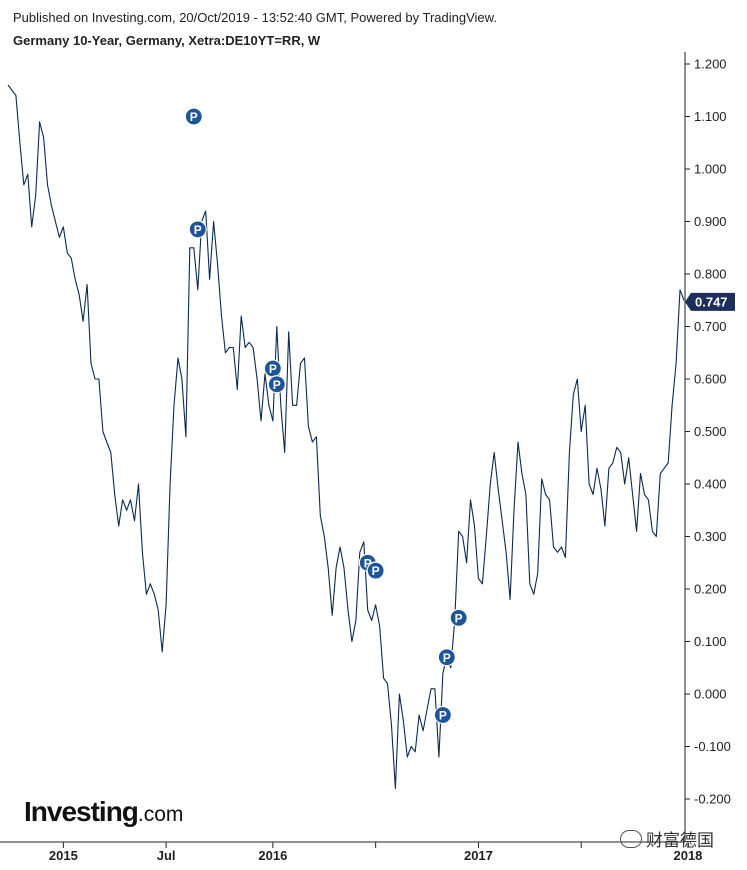  Describe the element at coordinates (710, 536) in the screenshot. I see `y-tick-label: 0.300` at that location.